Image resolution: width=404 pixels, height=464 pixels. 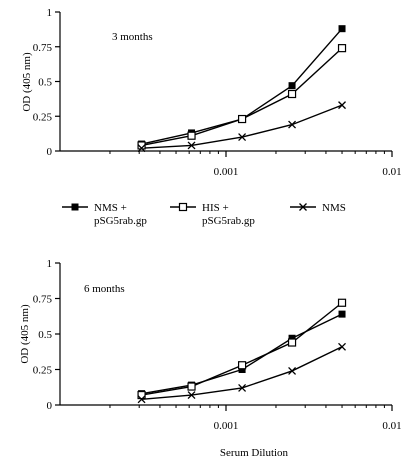 I want to click on legend-label: HIS +, so click(x=215, y=208).